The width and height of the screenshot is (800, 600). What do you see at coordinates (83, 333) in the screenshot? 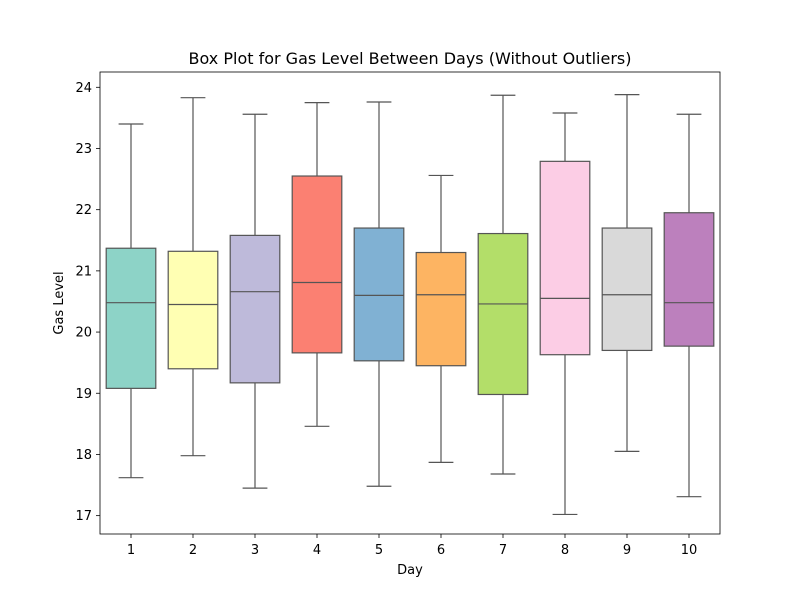
I see `y-tick-label: 20` at bounding box center [83, 333].